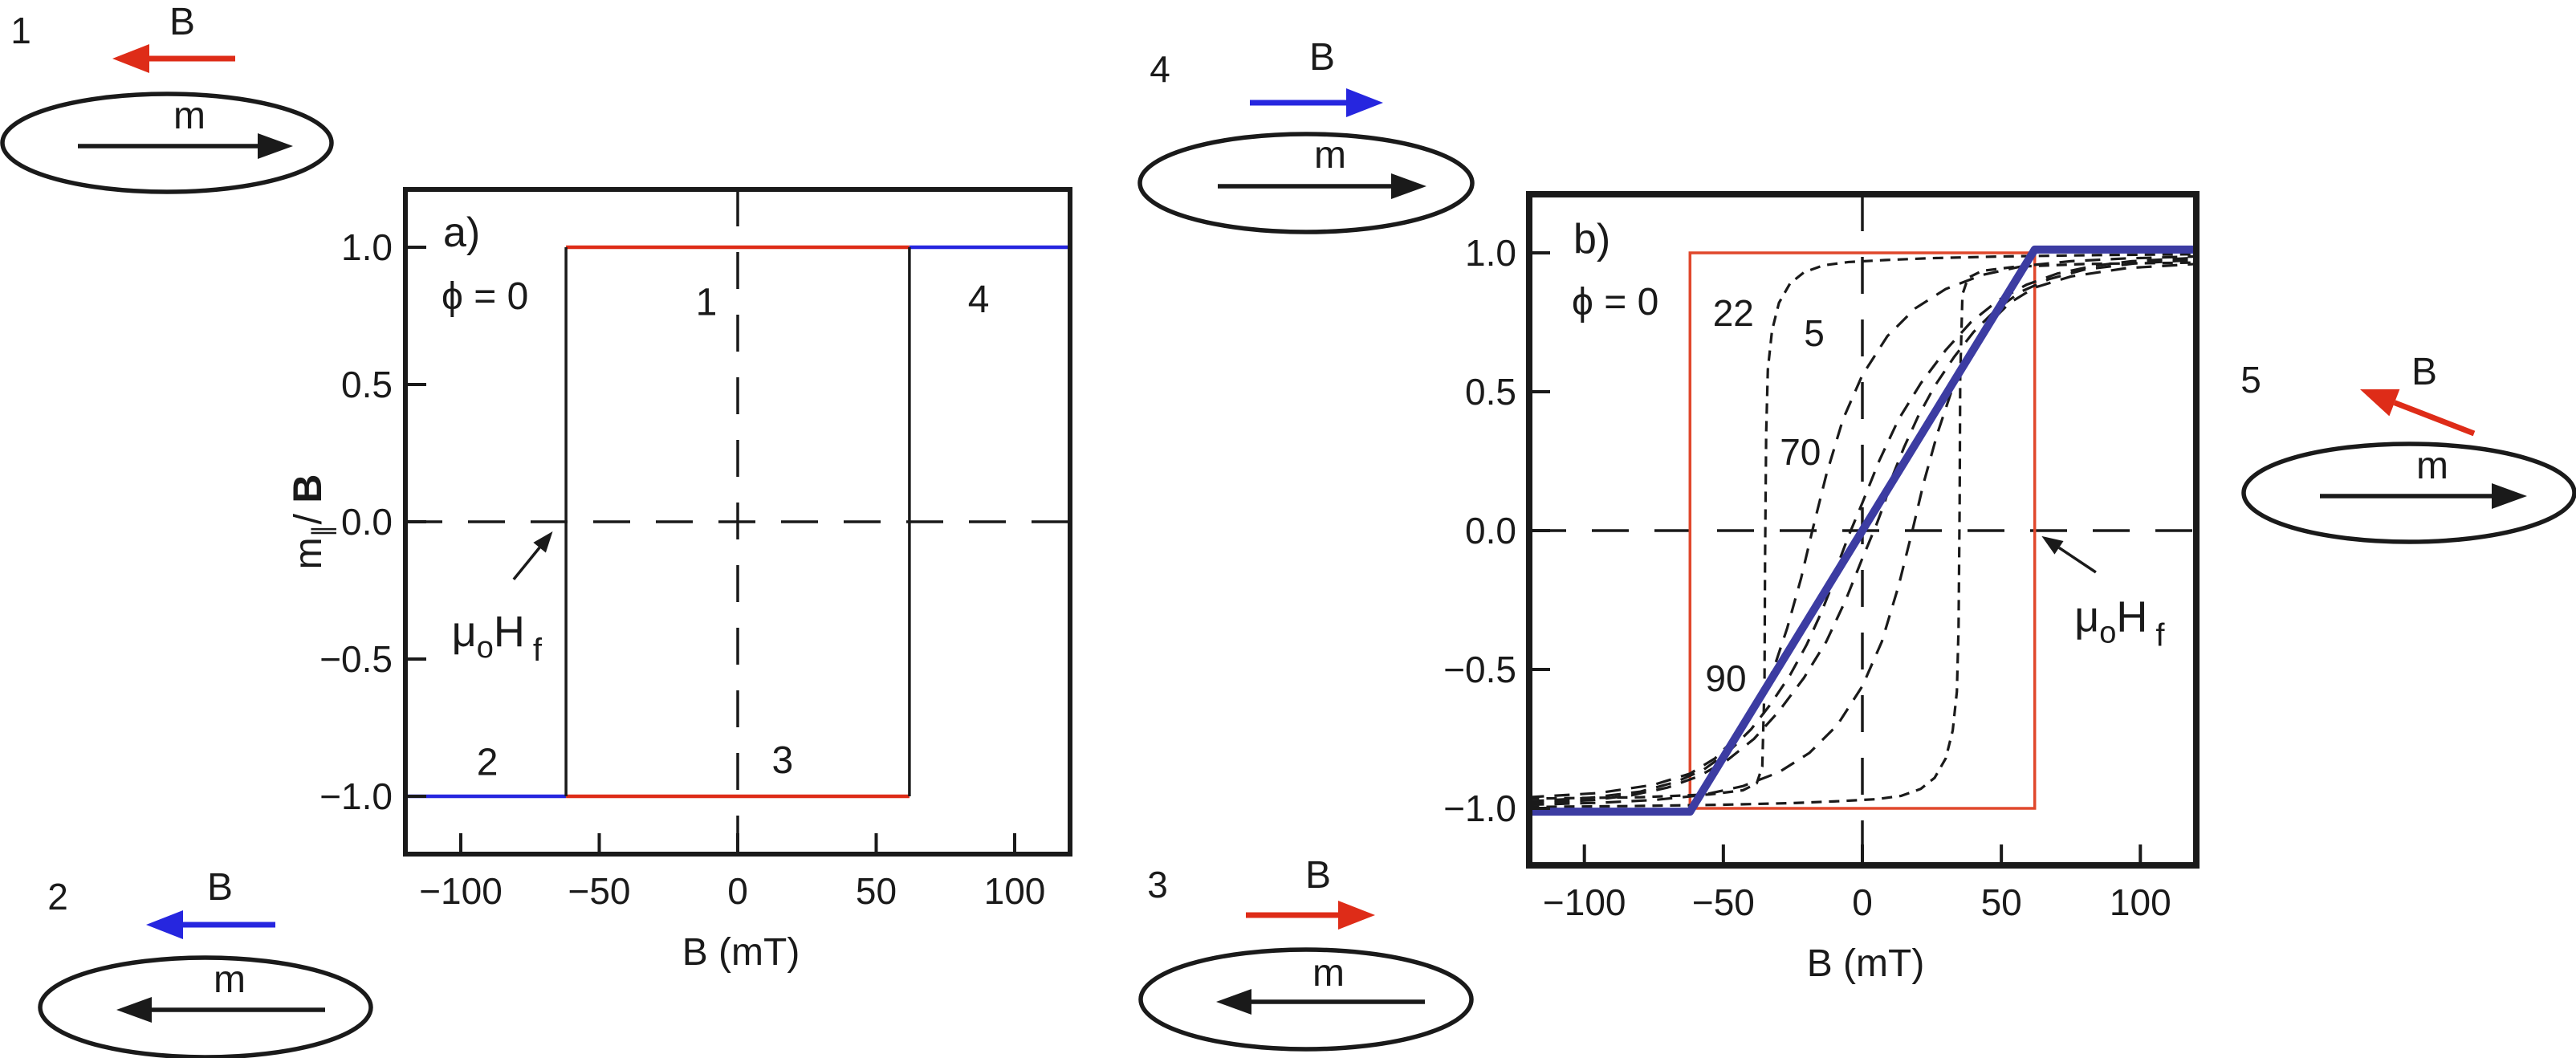 This screenshot has width=2576, height=1058. I want to click on curve-temperature-label: 90, so click(1726, 678).